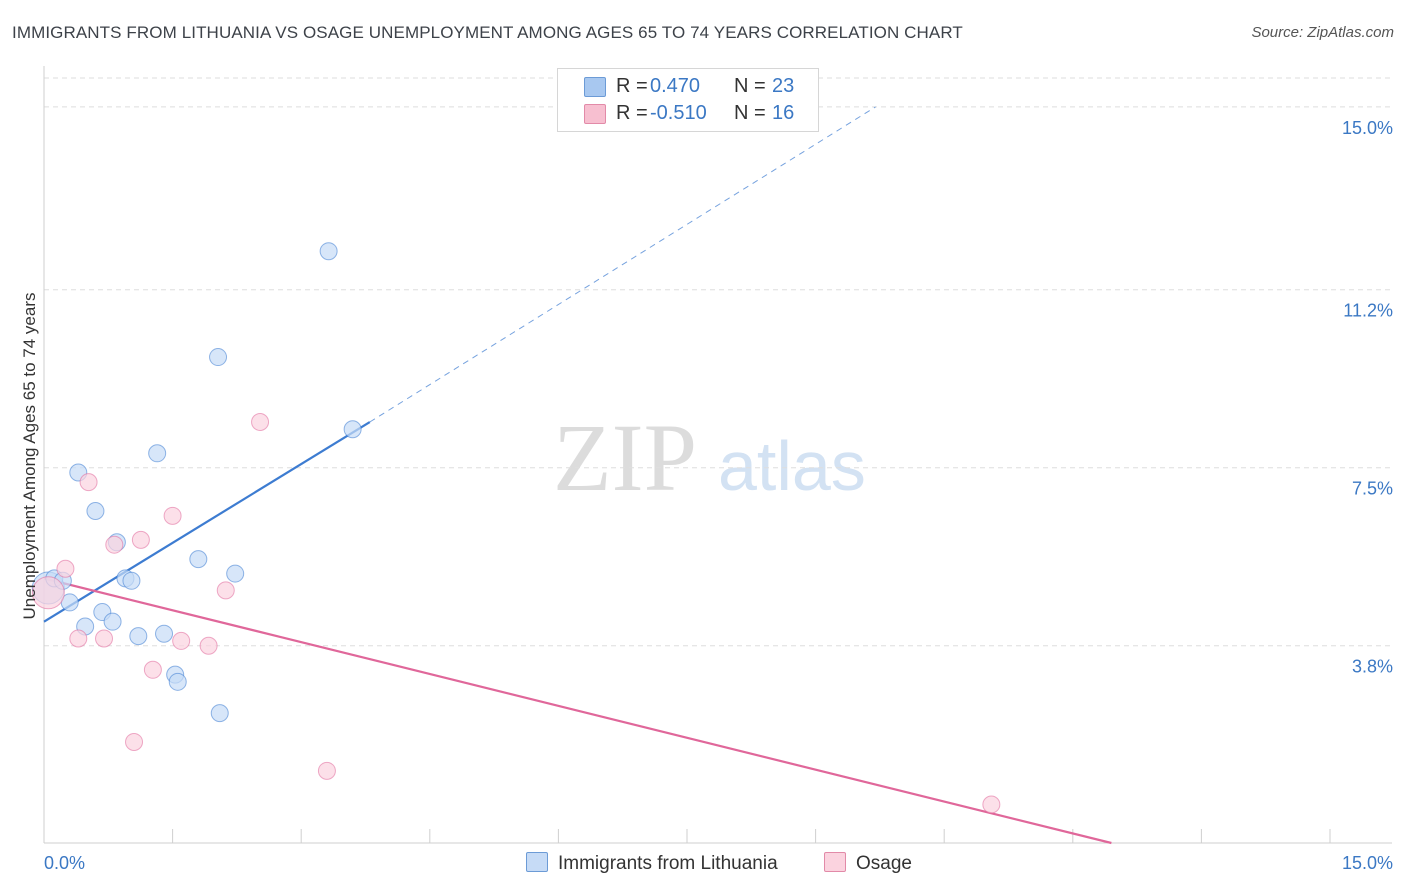  Describe the element at coordinates (675, 86) in the screenshot. I see `legend-r-value: 0.470` at that location.